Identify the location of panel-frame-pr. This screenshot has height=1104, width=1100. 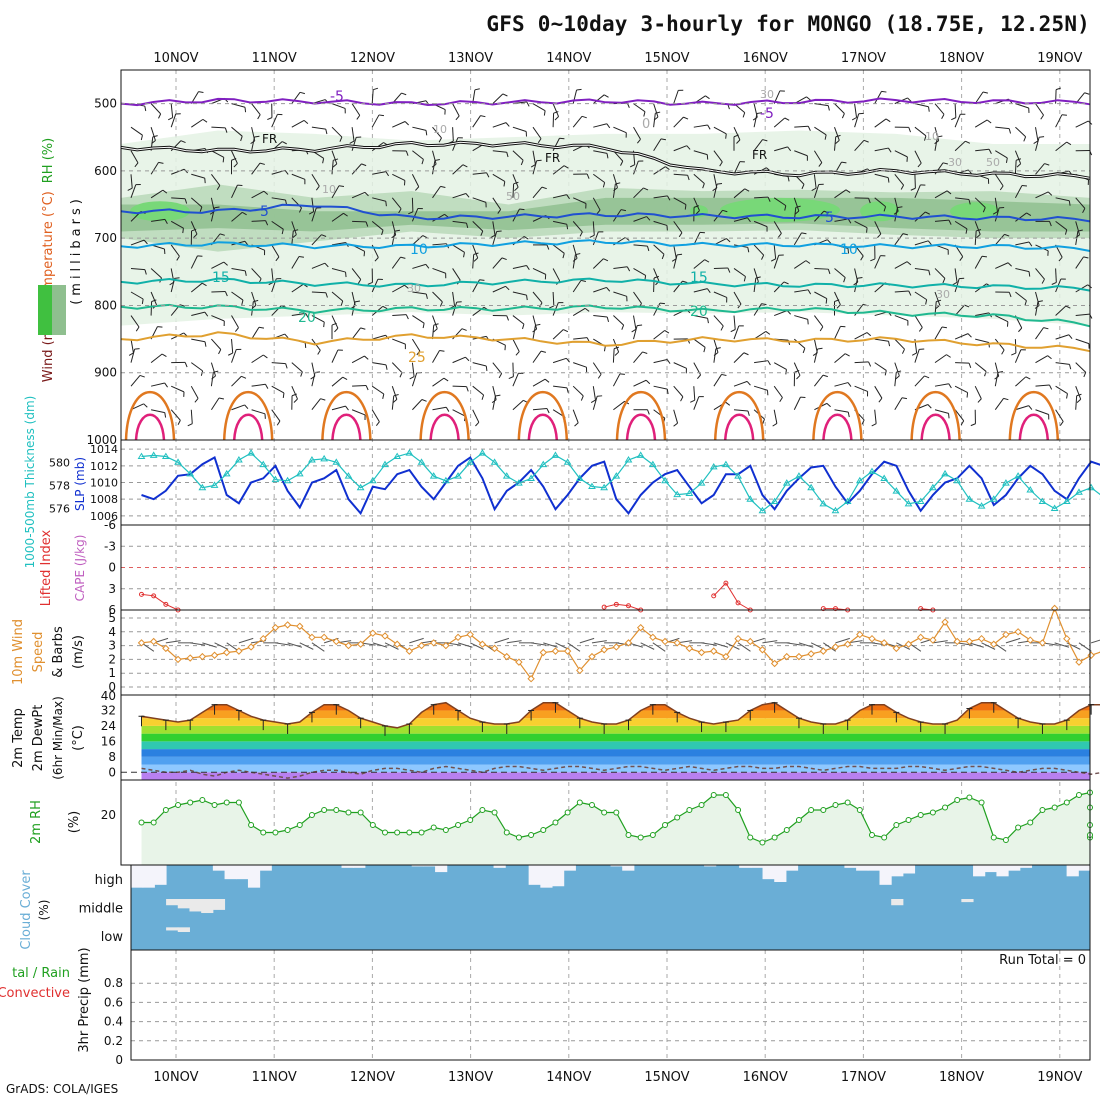
(610, 1005).